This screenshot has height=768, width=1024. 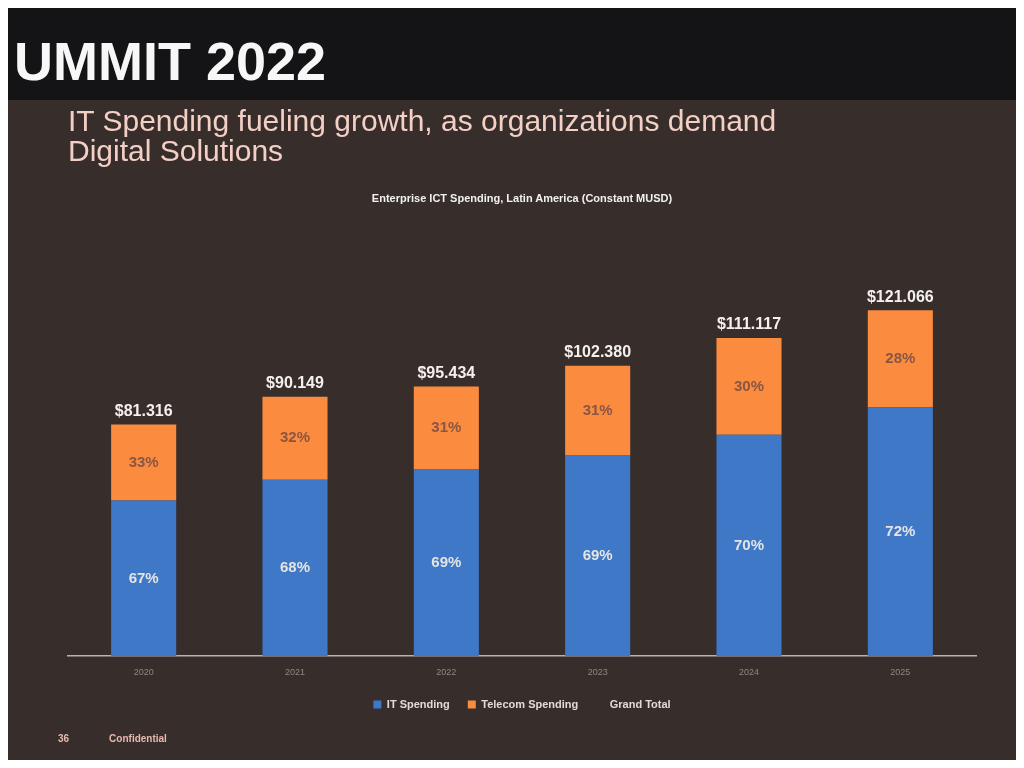 What do you see at coordinates (749, 324) in the screenshot?
I see `annotation: $111.117` at bounding box center [749, 324].